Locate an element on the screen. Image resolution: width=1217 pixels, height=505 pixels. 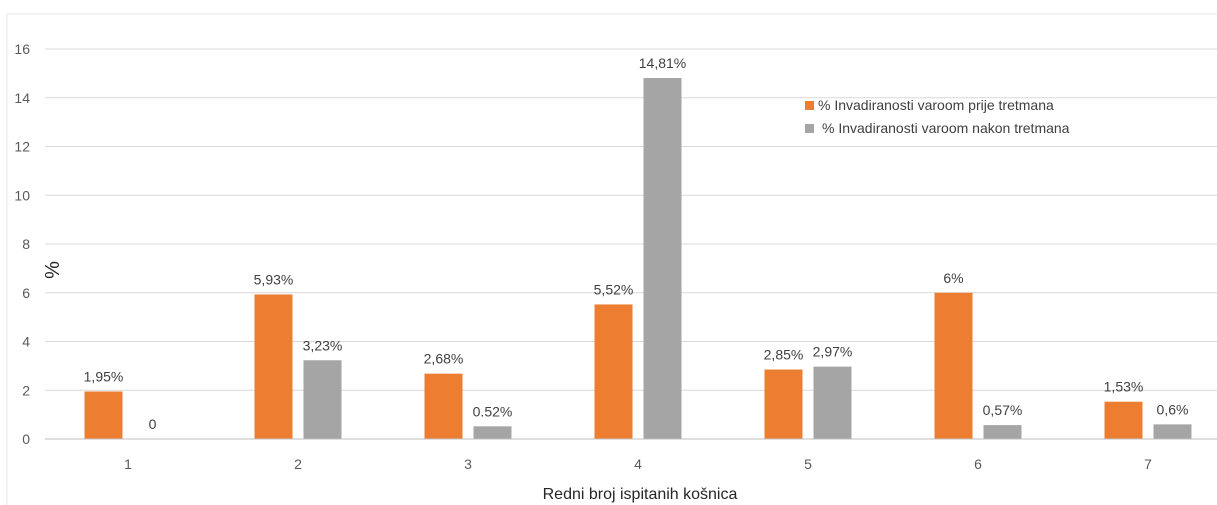
legend-swatch-prije is located at coordinates (809, 105).